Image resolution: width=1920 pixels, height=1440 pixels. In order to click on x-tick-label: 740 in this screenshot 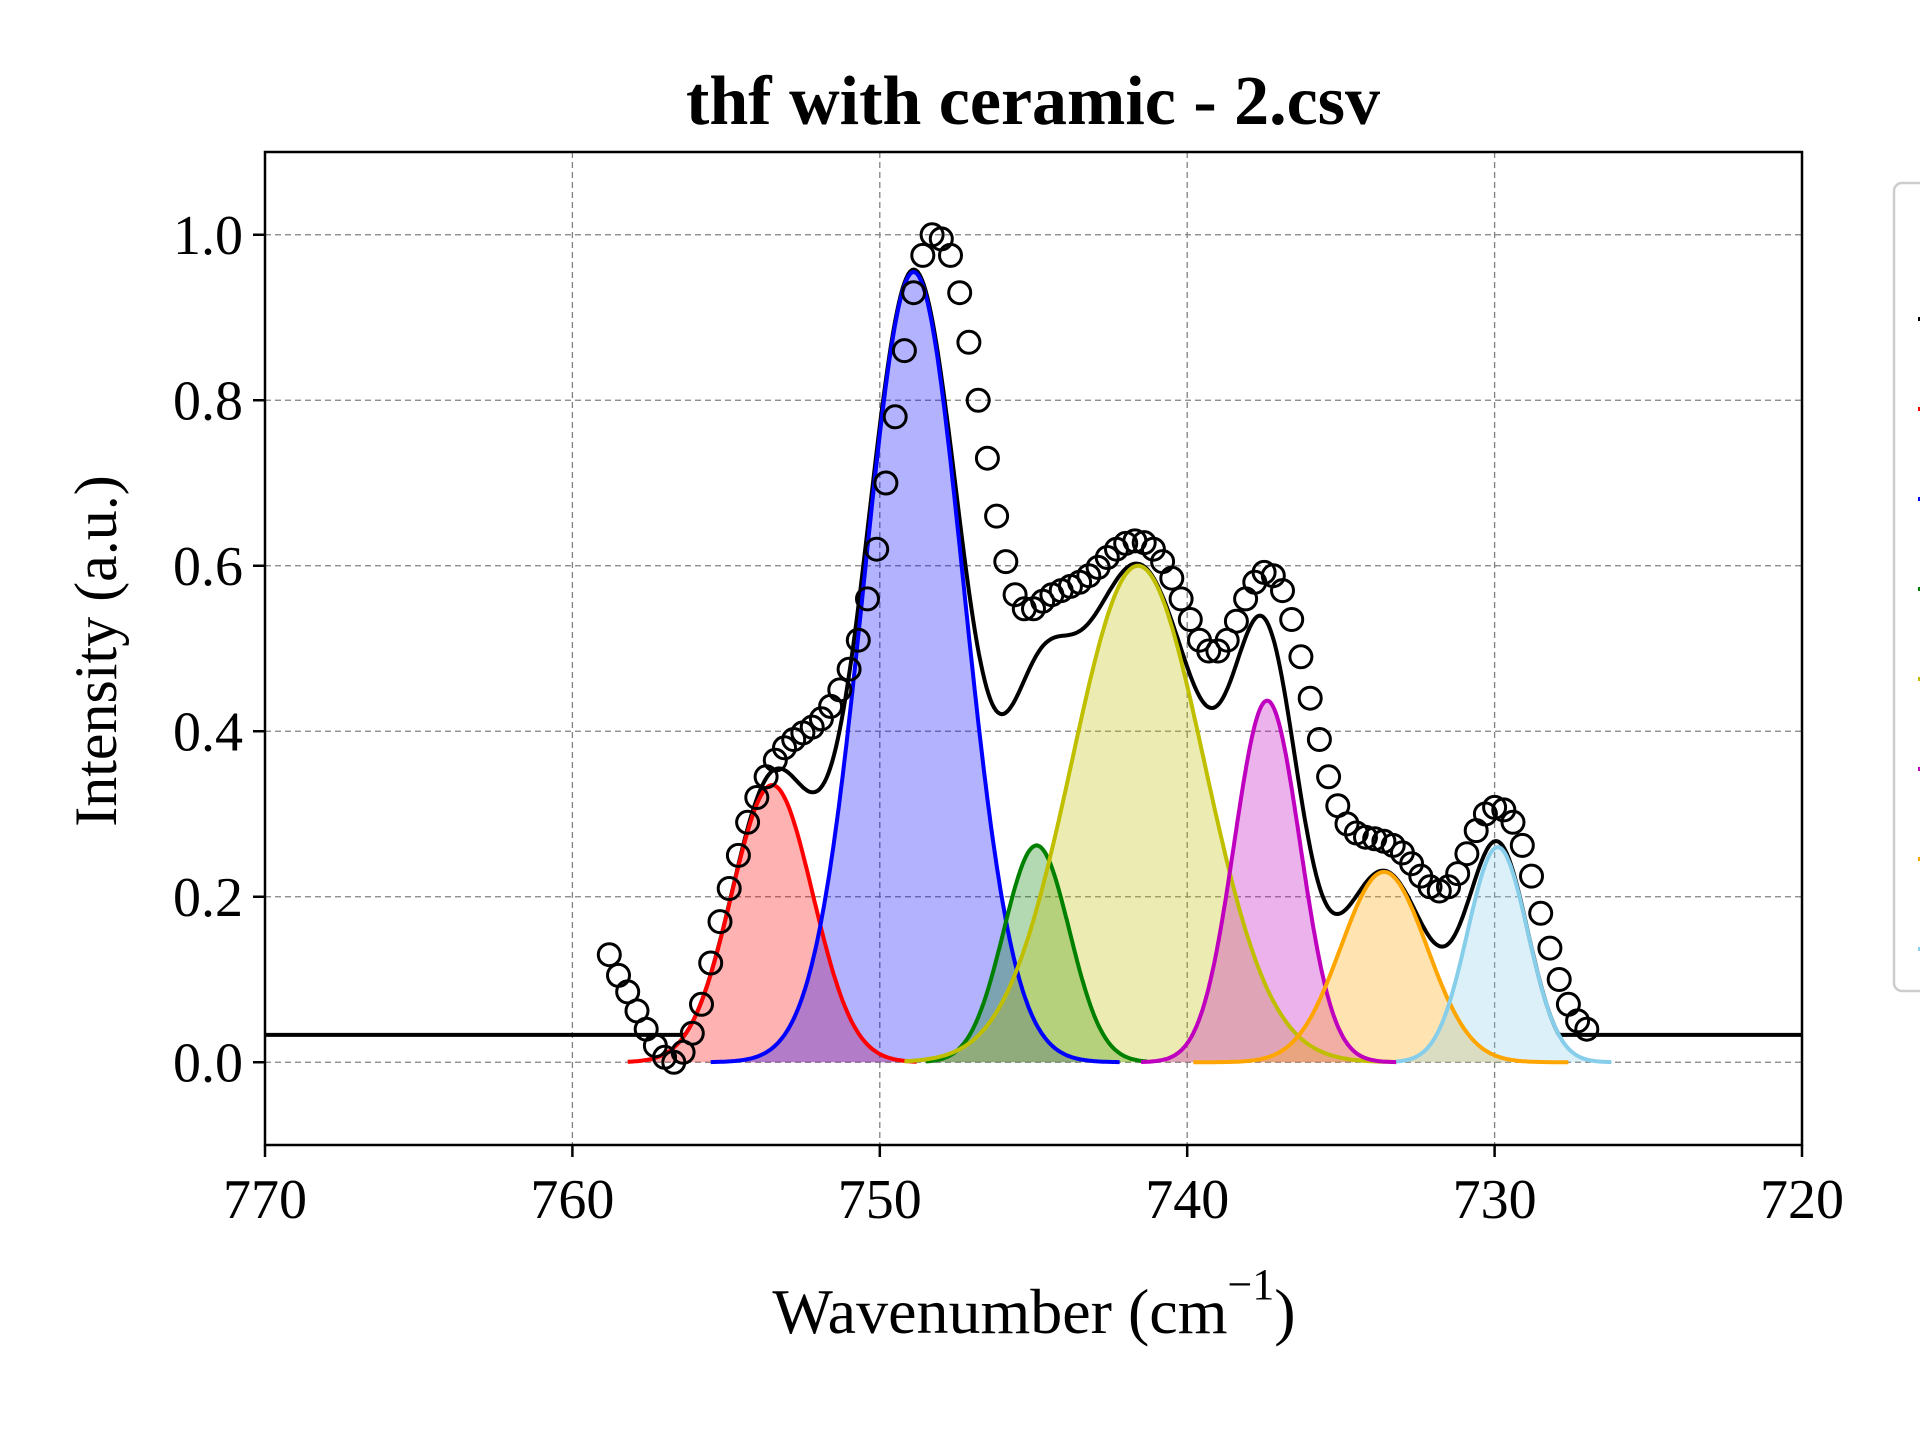, I will do `click(1187, 1200)`.